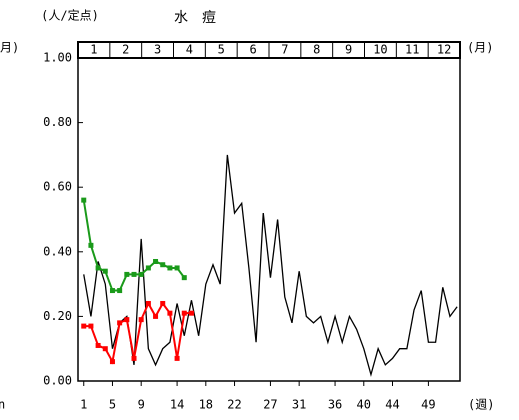  I want to click on x-tick-label: 5, so click(112, 405).